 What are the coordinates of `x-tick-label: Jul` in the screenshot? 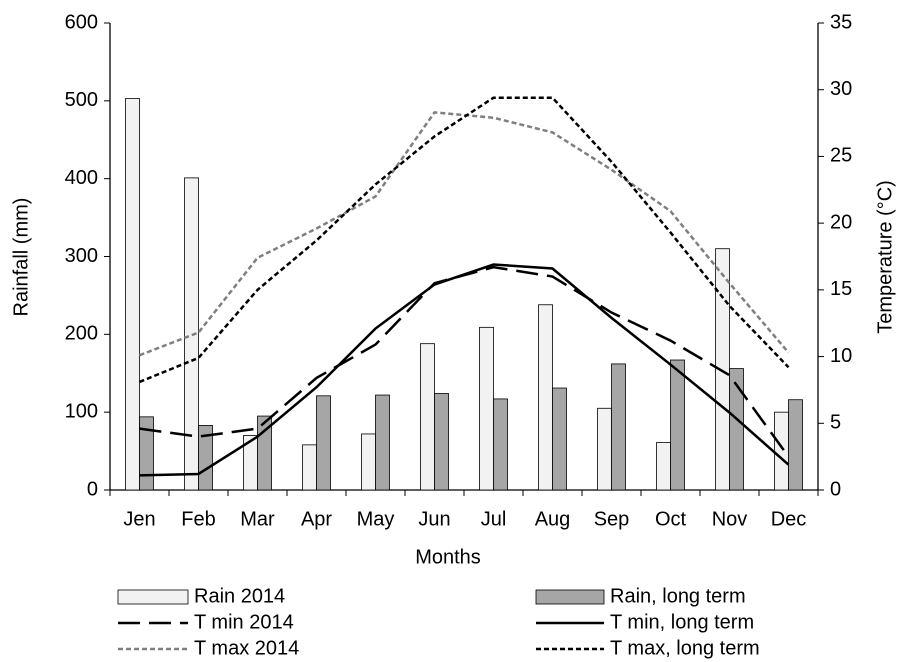 It's located at (494, 519).